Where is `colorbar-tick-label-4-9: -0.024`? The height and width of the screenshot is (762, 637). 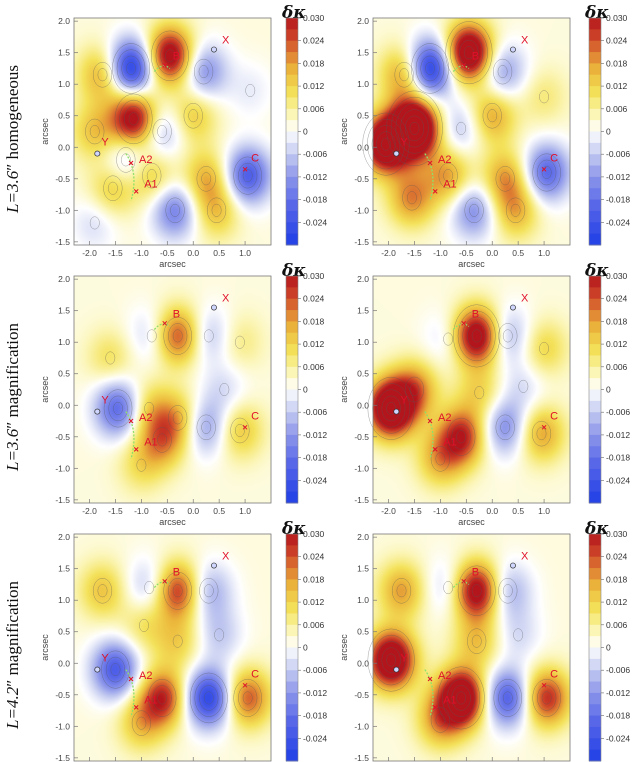 colorbar-tick-label-4-9: -0.024 is located at coordinates (315, 738).